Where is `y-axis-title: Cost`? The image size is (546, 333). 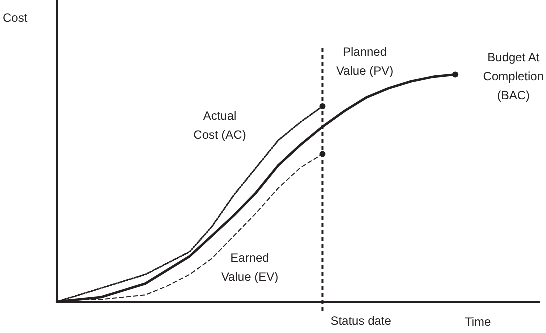 y-axis-title: Cost is located at coordinates (15, 18).